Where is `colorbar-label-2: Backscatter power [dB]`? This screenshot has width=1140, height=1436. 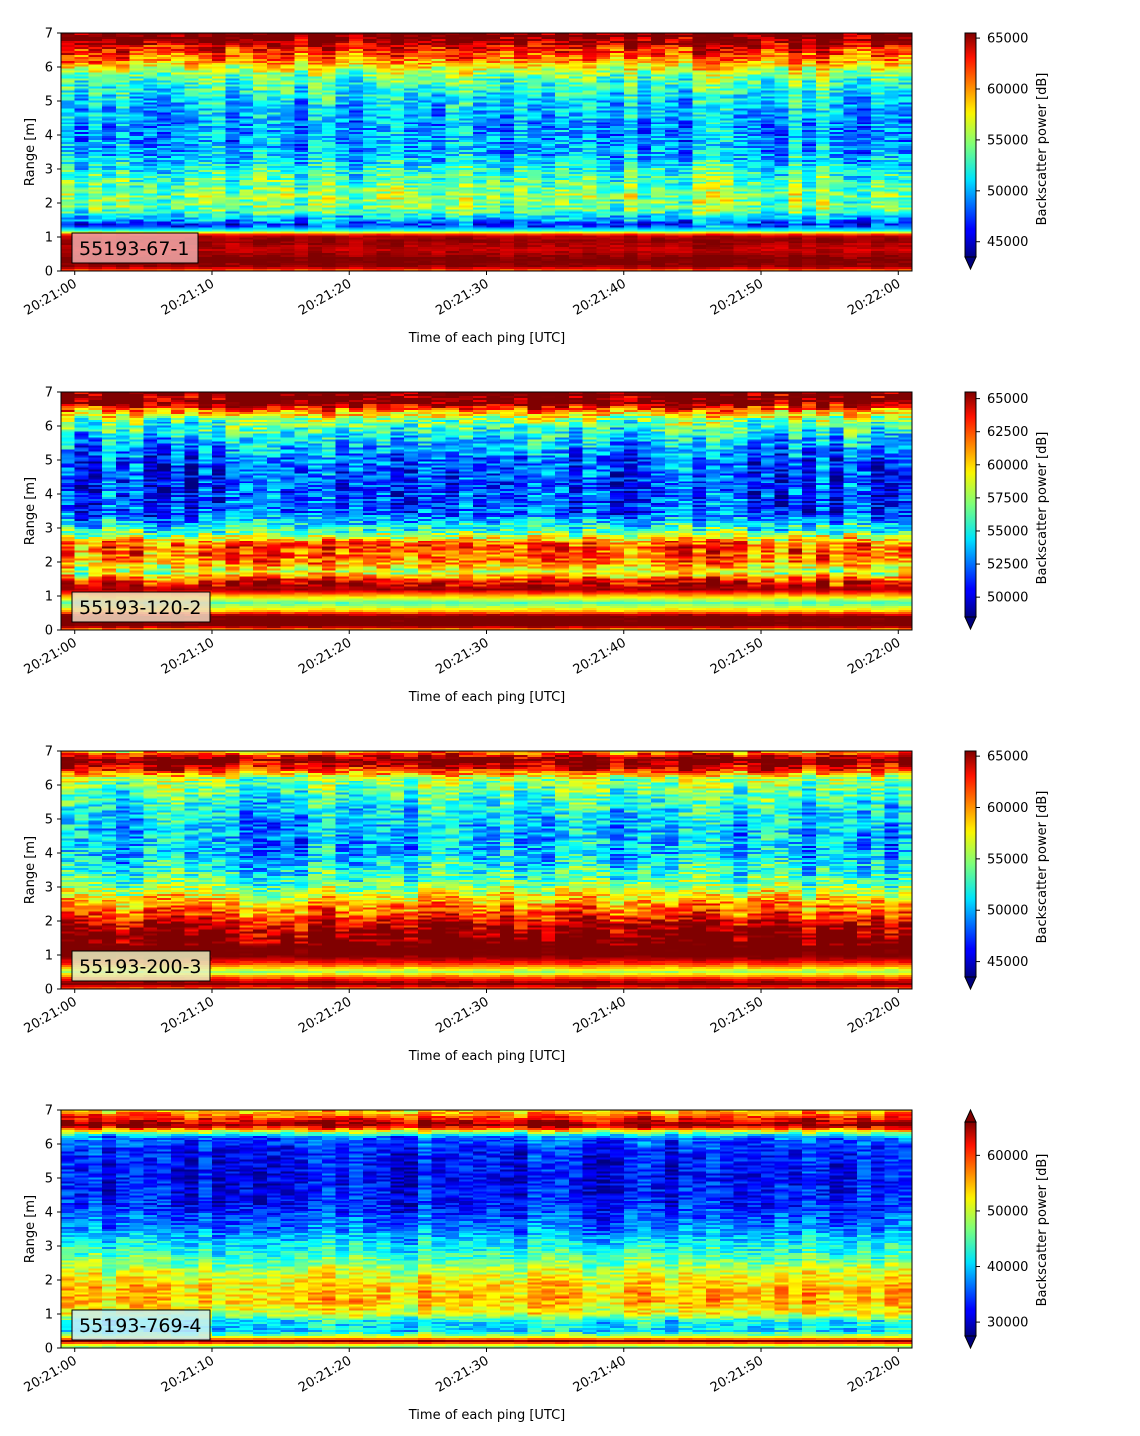
colorbar-label-2: Backscatter power [dB] is located at coordinates (1042, 508).